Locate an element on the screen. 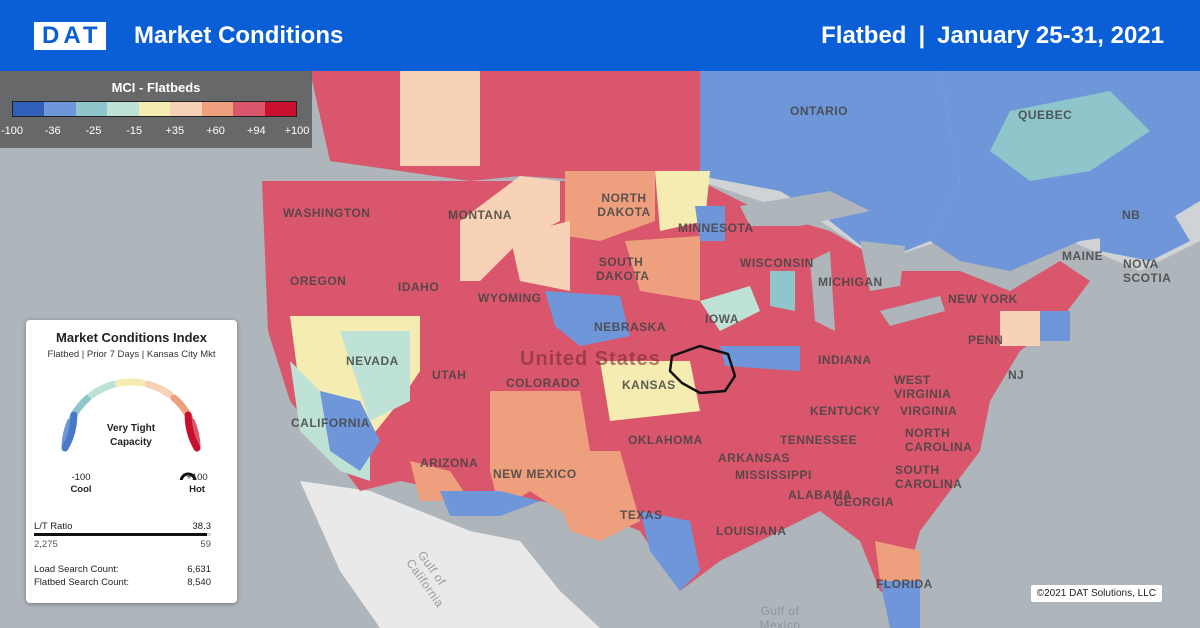 This screenshot has width=1200, height=628. region-new-england is located at coordinates (1055, 326).